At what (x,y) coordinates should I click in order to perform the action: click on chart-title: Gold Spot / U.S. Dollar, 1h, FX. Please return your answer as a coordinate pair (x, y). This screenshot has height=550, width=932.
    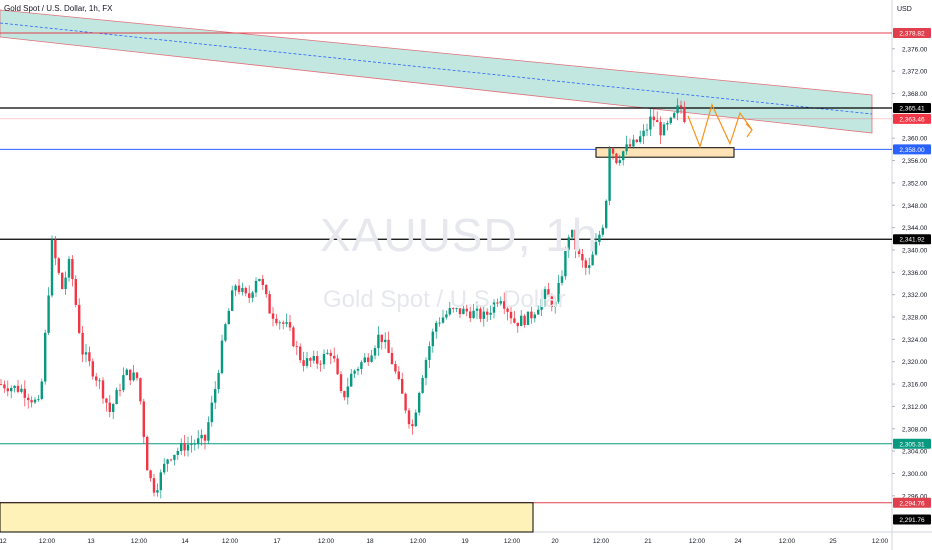
    Looking at the image, I should click on (58, 8).